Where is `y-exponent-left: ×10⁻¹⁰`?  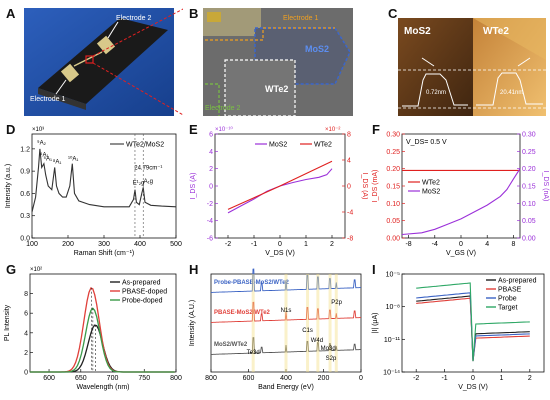
y-exponent-left: ×10⁻¹⁰ is located at coordinates (224, 129).